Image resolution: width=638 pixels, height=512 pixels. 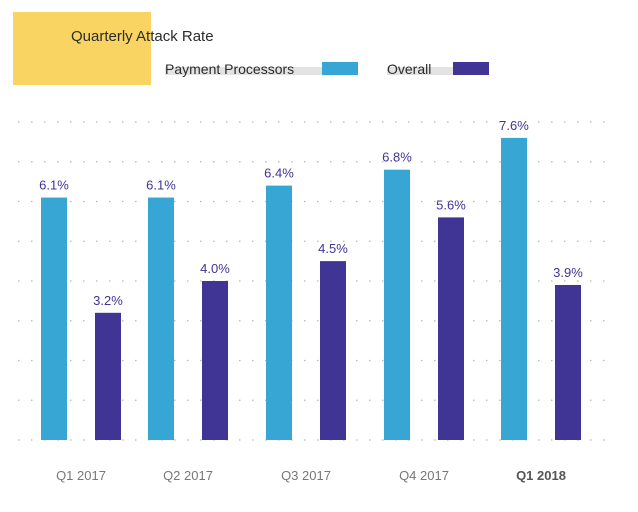 I want to click on legend-swatch-overall, so click(x=471, y=68).